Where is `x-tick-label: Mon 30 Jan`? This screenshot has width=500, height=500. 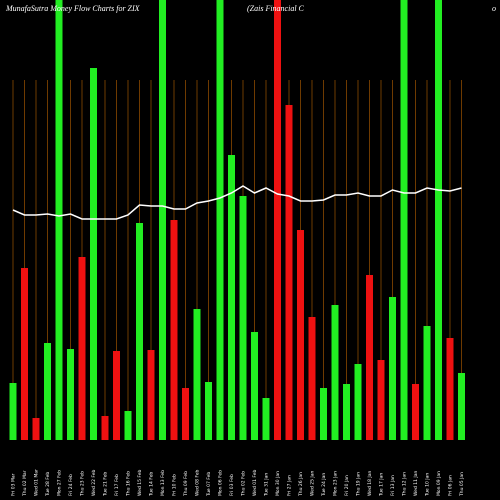 x-tick-label: Mon 30 Jan is located at coordinates (278, 483).